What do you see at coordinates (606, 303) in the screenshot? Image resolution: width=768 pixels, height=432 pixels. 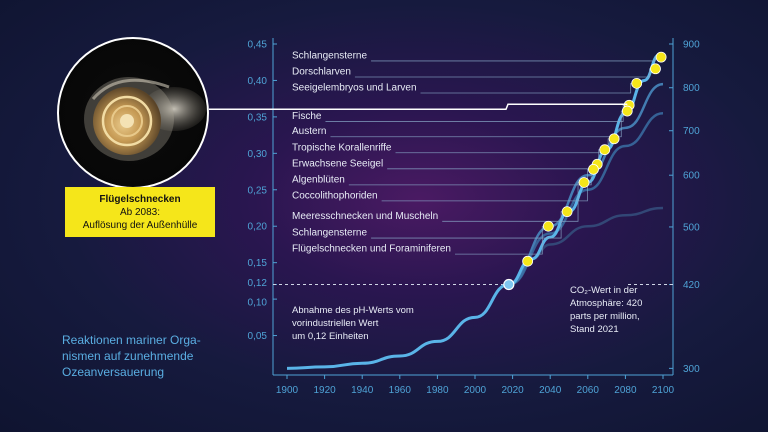 I see `co2-value-note: Atmosphäre: 420` at bounding box center [606, 303].